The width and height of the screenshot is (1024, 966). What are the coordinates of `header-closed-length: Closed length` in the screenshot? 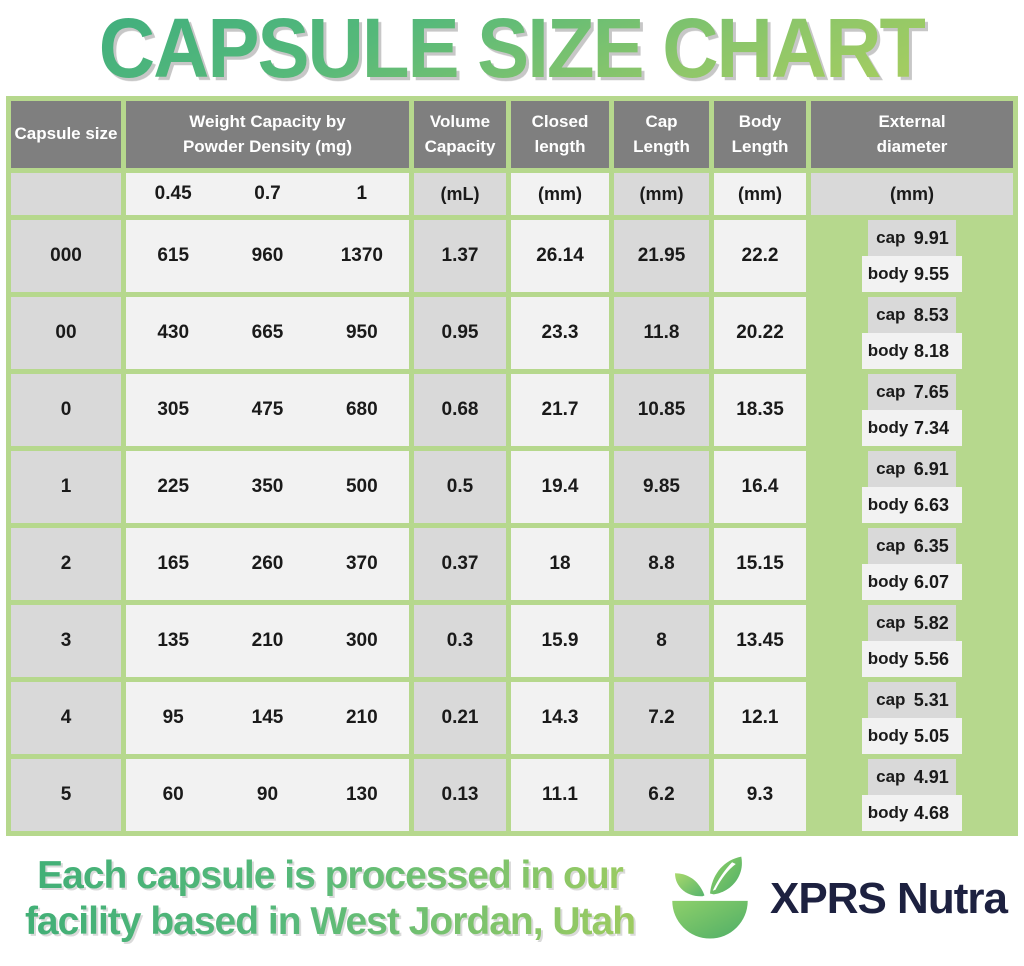 It's located at (560, 134).